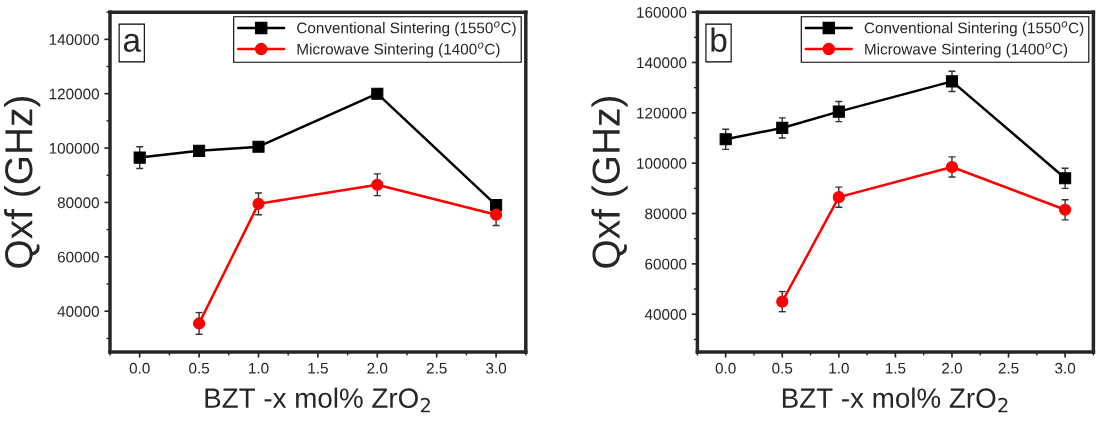 The image size is (1100, 434). Describe the element at coordinates (719, 39) in the screenshot. I see `annotation: b` at that location.